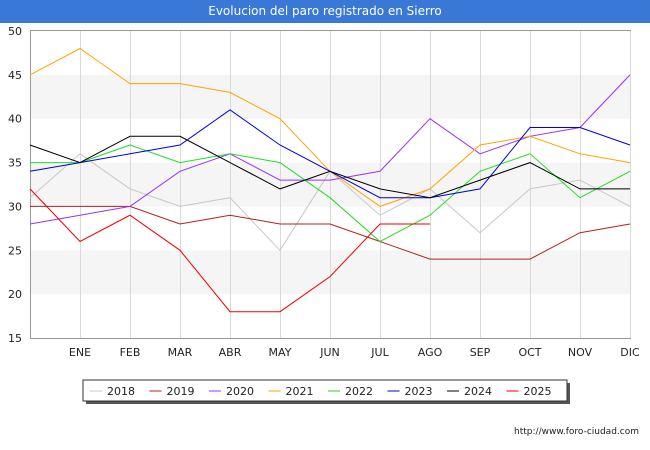  I want to click on x-tick-label: DIC, so click(630, 352).